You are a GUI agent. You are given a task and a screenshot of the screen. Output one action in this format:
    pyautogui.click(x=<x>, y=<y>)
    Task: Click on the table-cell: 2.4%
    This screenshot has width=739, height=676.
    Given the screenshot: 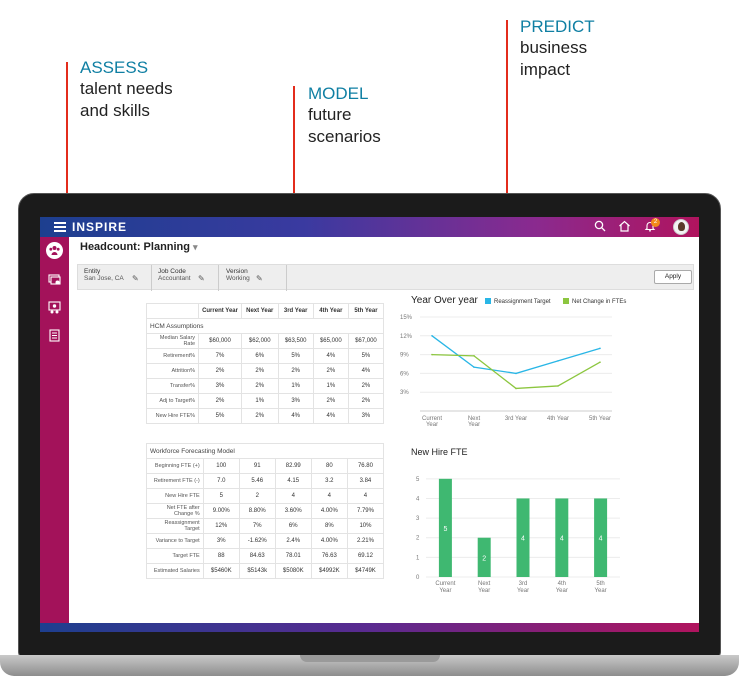 What is the action you would take?
    pyautogui.click(x=293, y=541)
    